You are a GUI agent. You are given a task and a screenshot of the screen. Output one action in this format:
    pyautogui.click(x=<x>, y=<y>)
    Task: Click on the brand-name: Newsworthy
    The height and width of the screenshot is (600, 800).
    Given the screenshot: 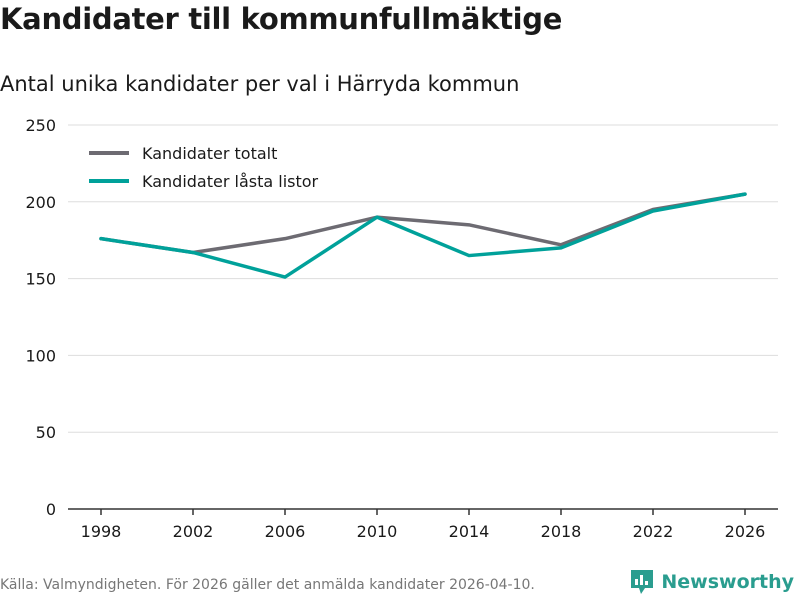 What is the action you would take?
    pyautogui.click(x=727, y=582)
    